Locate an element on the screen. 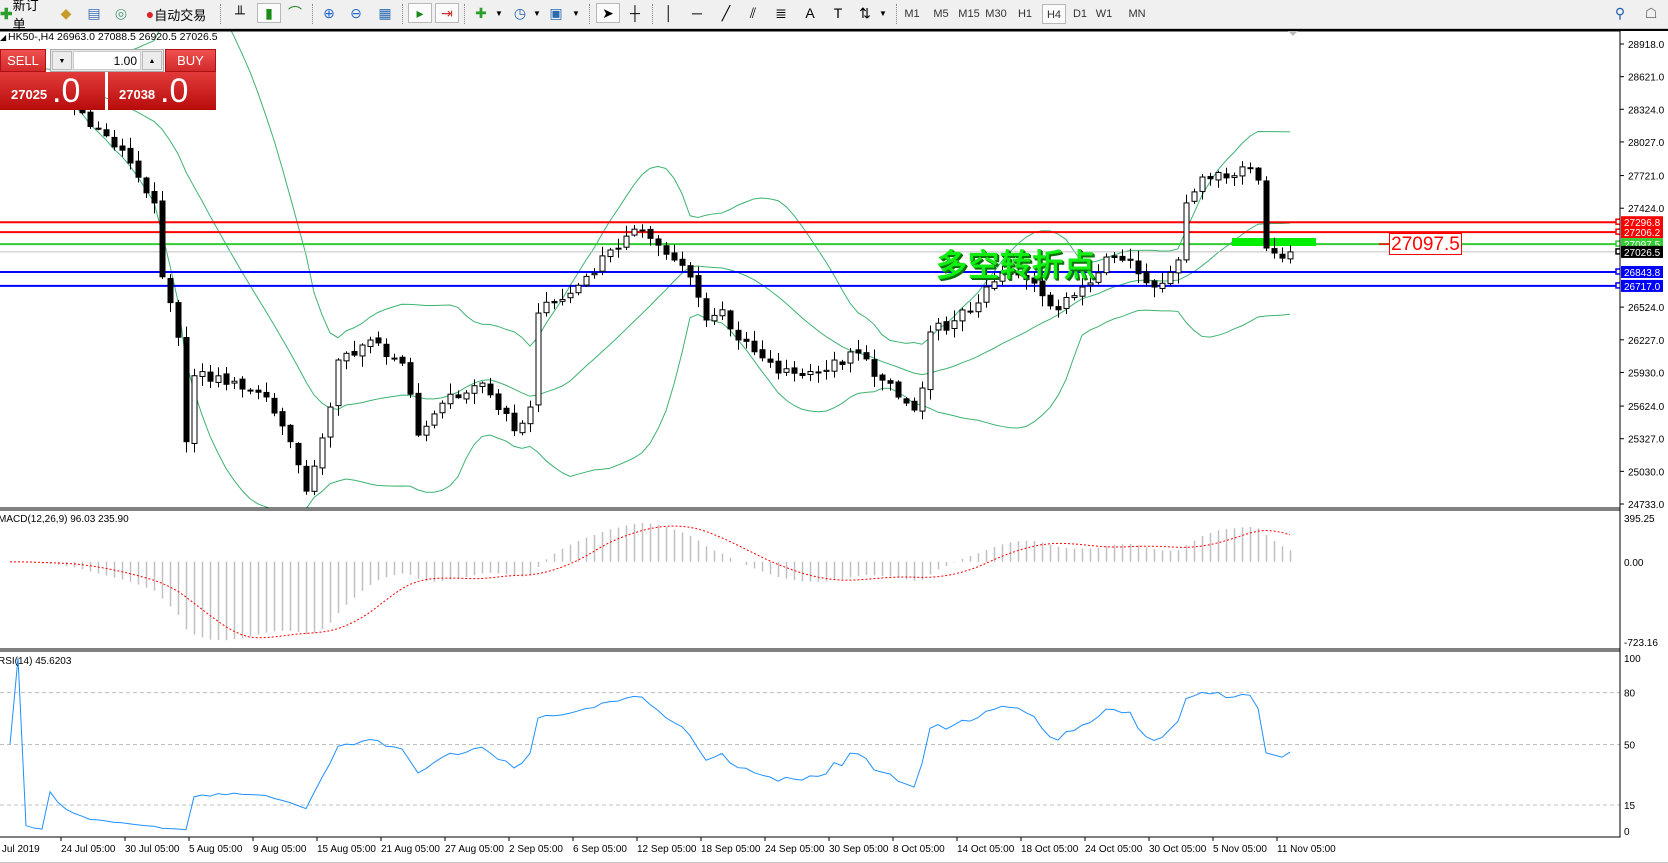 The image size is (1668, 863). sell-price-button: 27025 .0 is located at coordinates (52, 91).